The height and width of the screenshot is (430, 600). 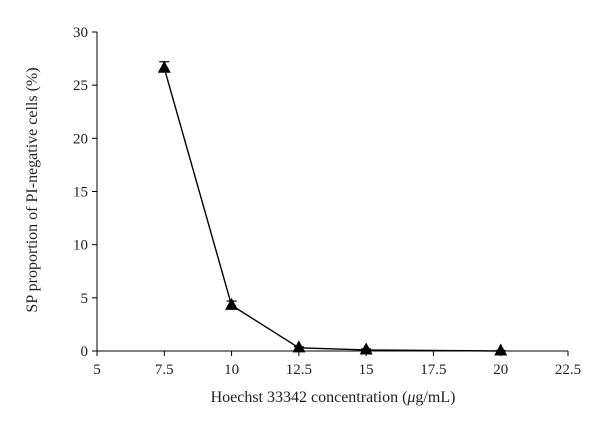 What do you see at coordinates (568, 370) in the screenshot?
I see `x-tick-label: 22.5` at bounding box center [568, 370].